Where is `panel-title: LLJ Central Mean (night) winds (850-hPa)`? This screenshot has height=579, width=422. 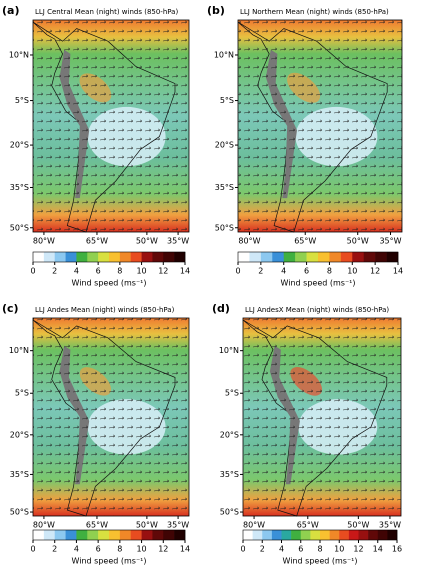
panel-title: LLJ Central Mean (night) winds (850-hPa) is located at coordinates (106, 12).